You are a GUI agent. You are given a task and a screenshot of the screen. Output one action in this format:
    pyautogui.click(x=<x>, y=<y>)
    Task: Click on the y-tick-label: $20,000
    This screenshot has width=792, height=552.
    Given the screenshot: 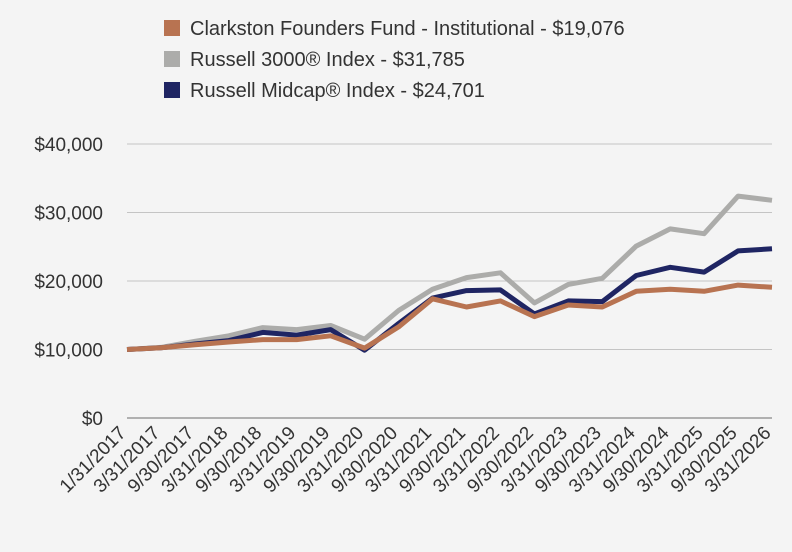 What is the action you would take?
    pyautogui.click(x=68, y=282)
    